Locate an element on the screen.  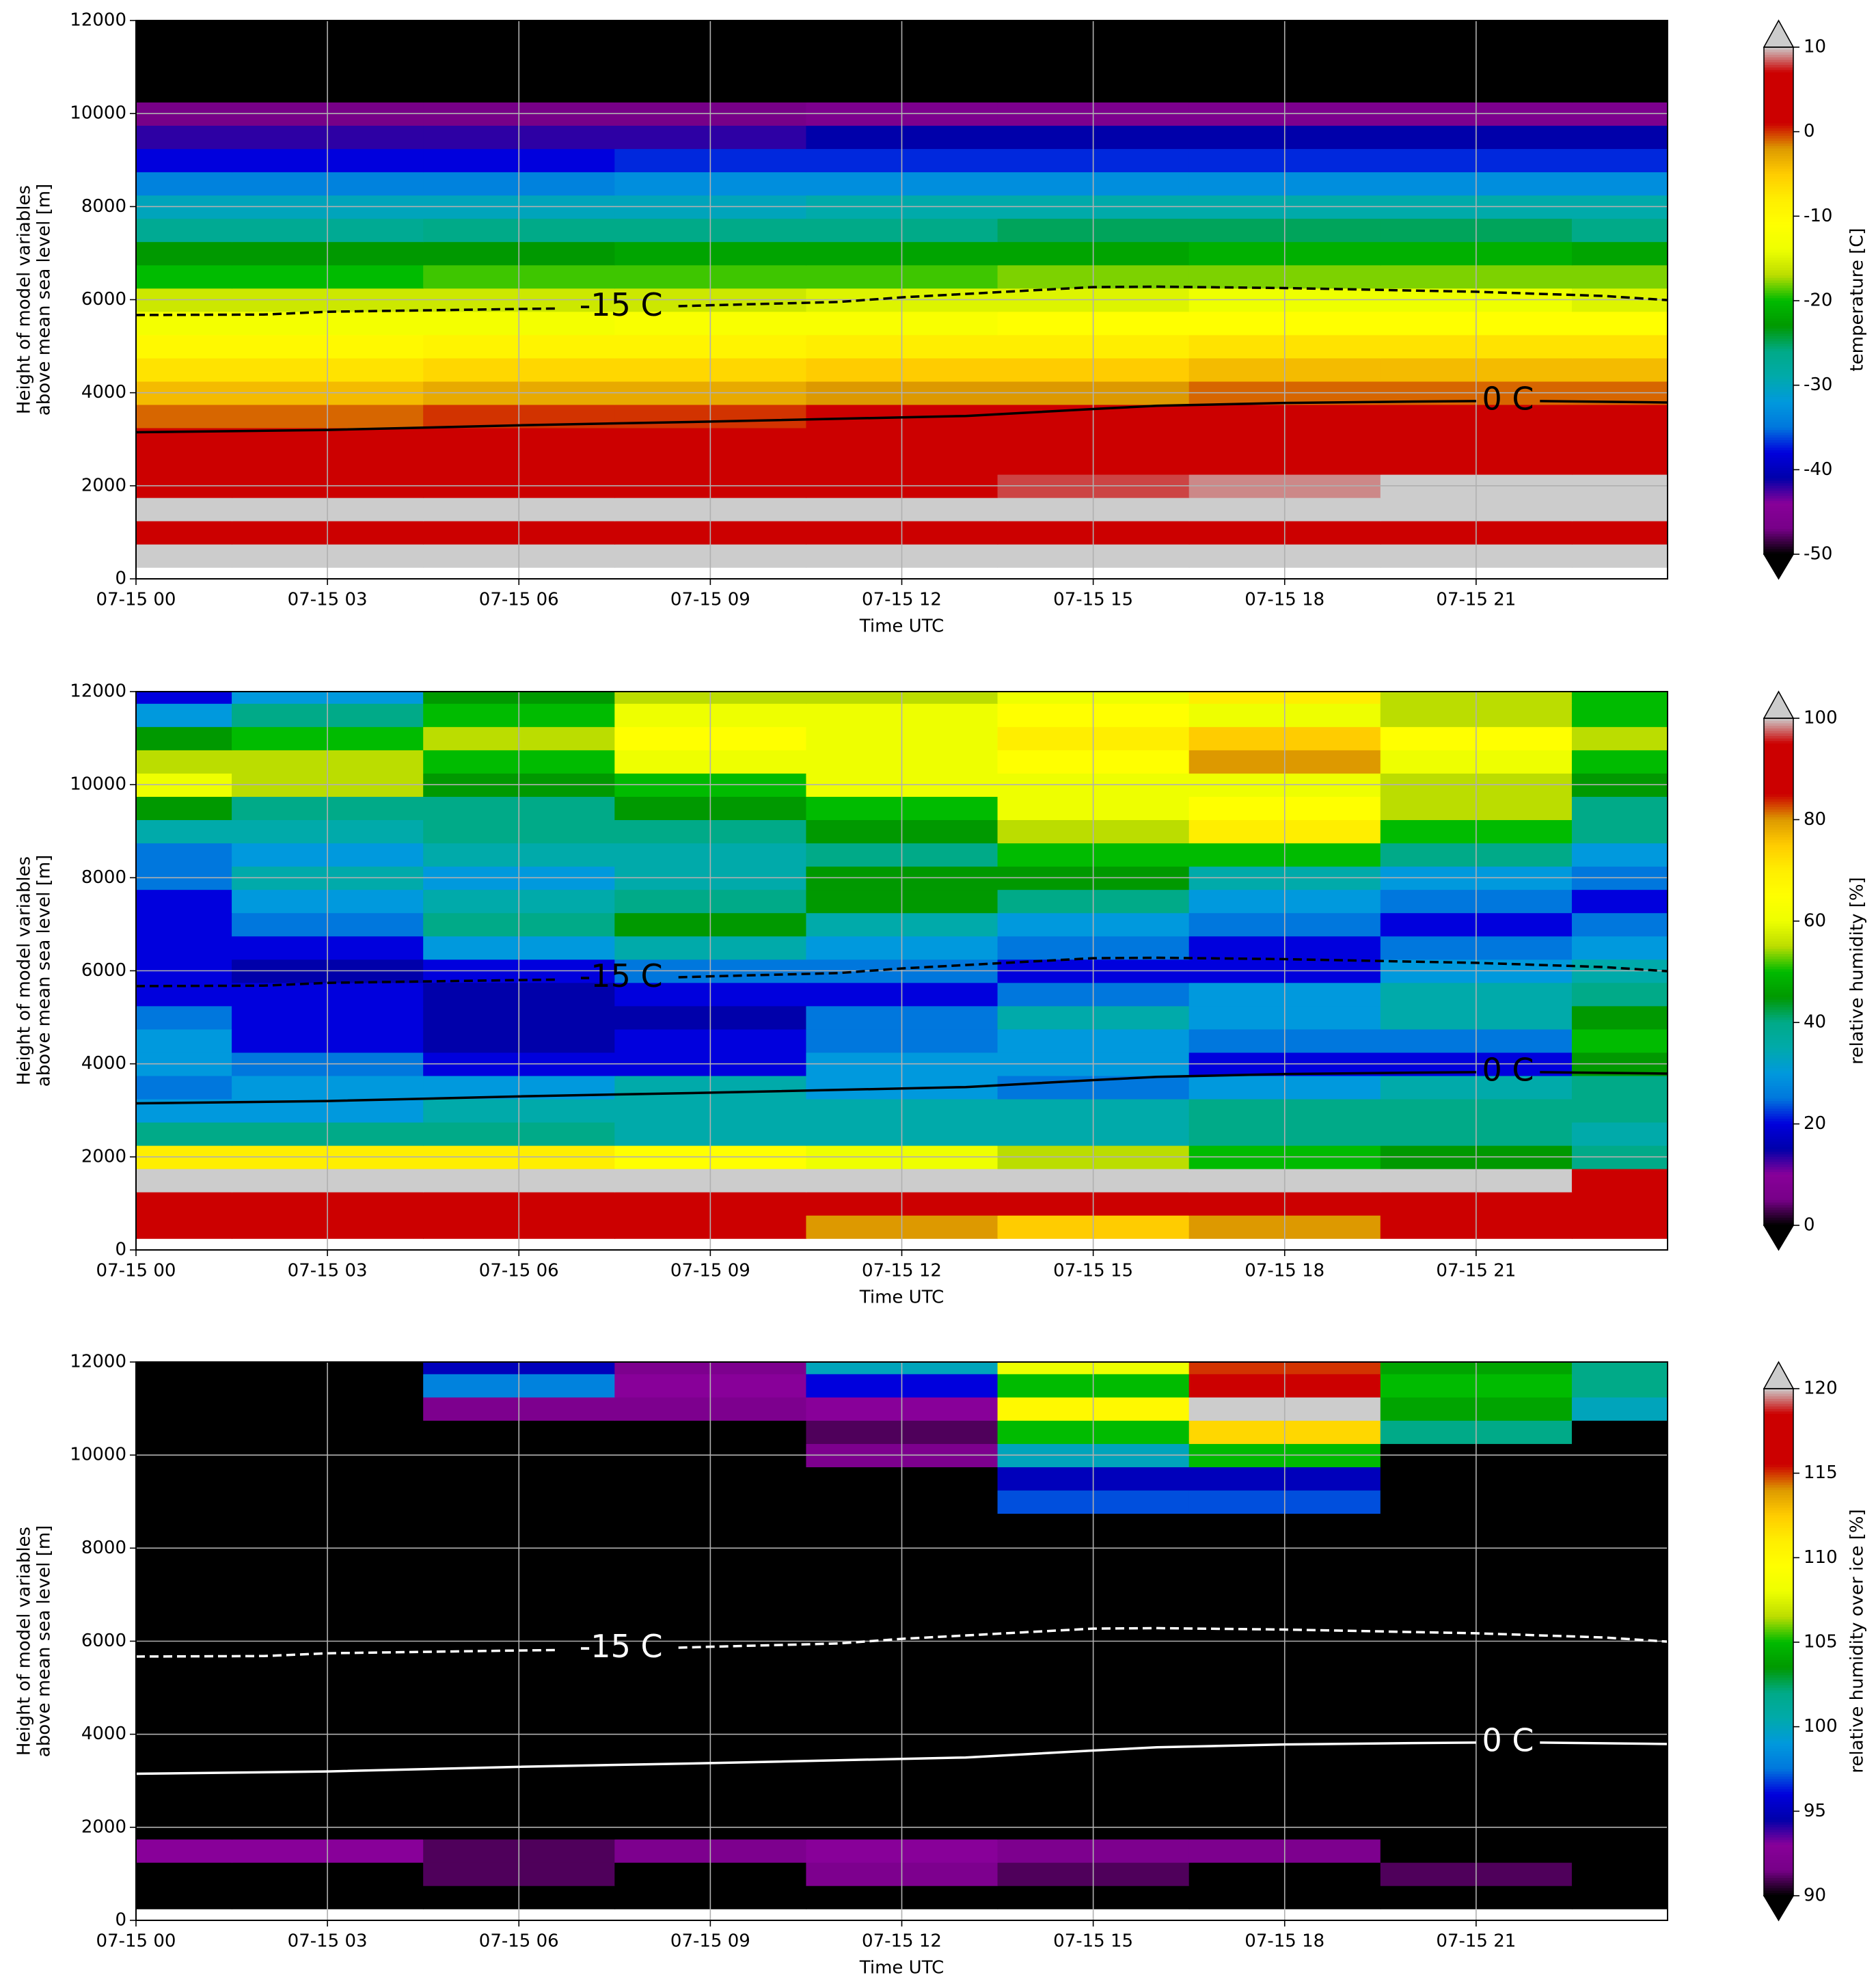
contour-line is located at coordinates (346, 983).